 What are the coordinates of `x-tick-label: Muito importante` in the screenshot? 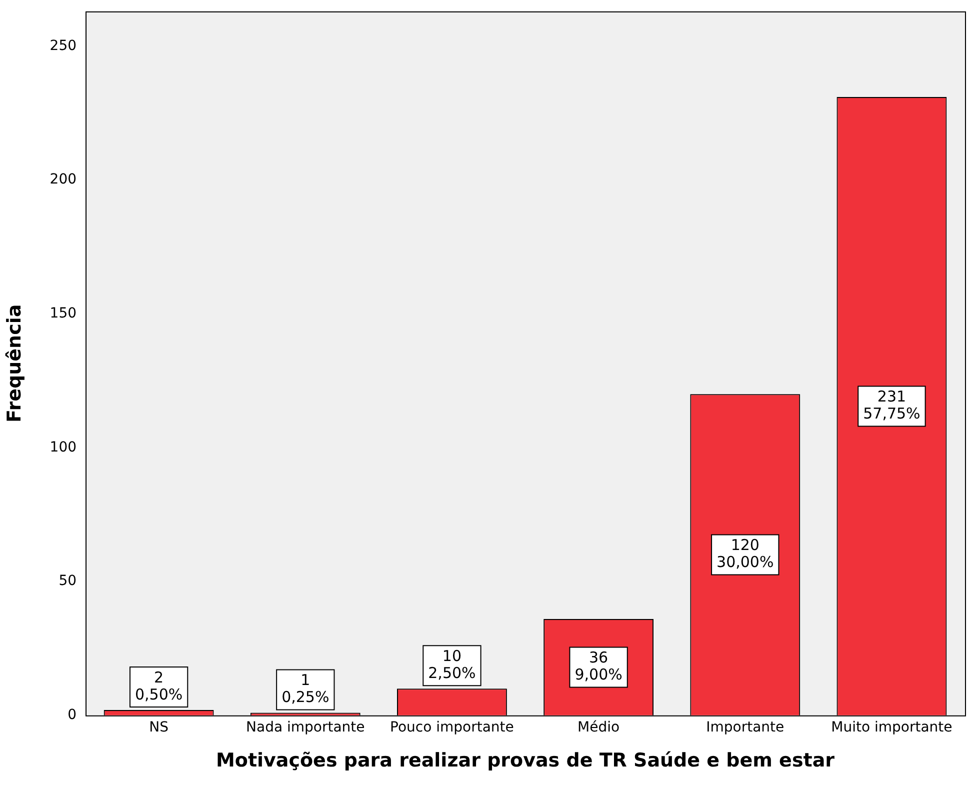 It's located at (891, 727).